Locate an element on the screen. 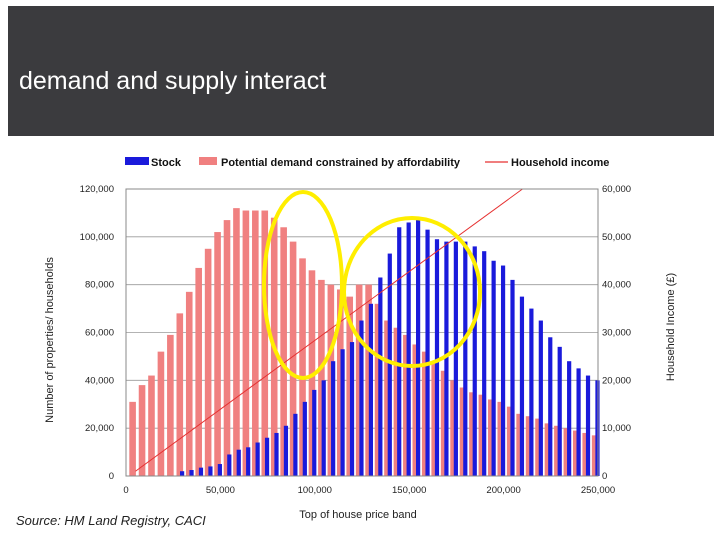  slide-title: demand and supply interact is located at coordinates (173, 81).